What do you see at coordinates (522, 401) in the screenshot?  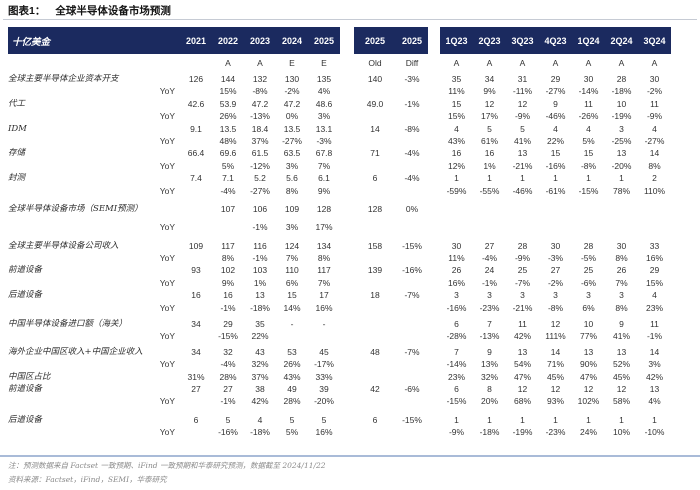 I see `cell-3Q23: 68%` at bounding box center [522, 401].